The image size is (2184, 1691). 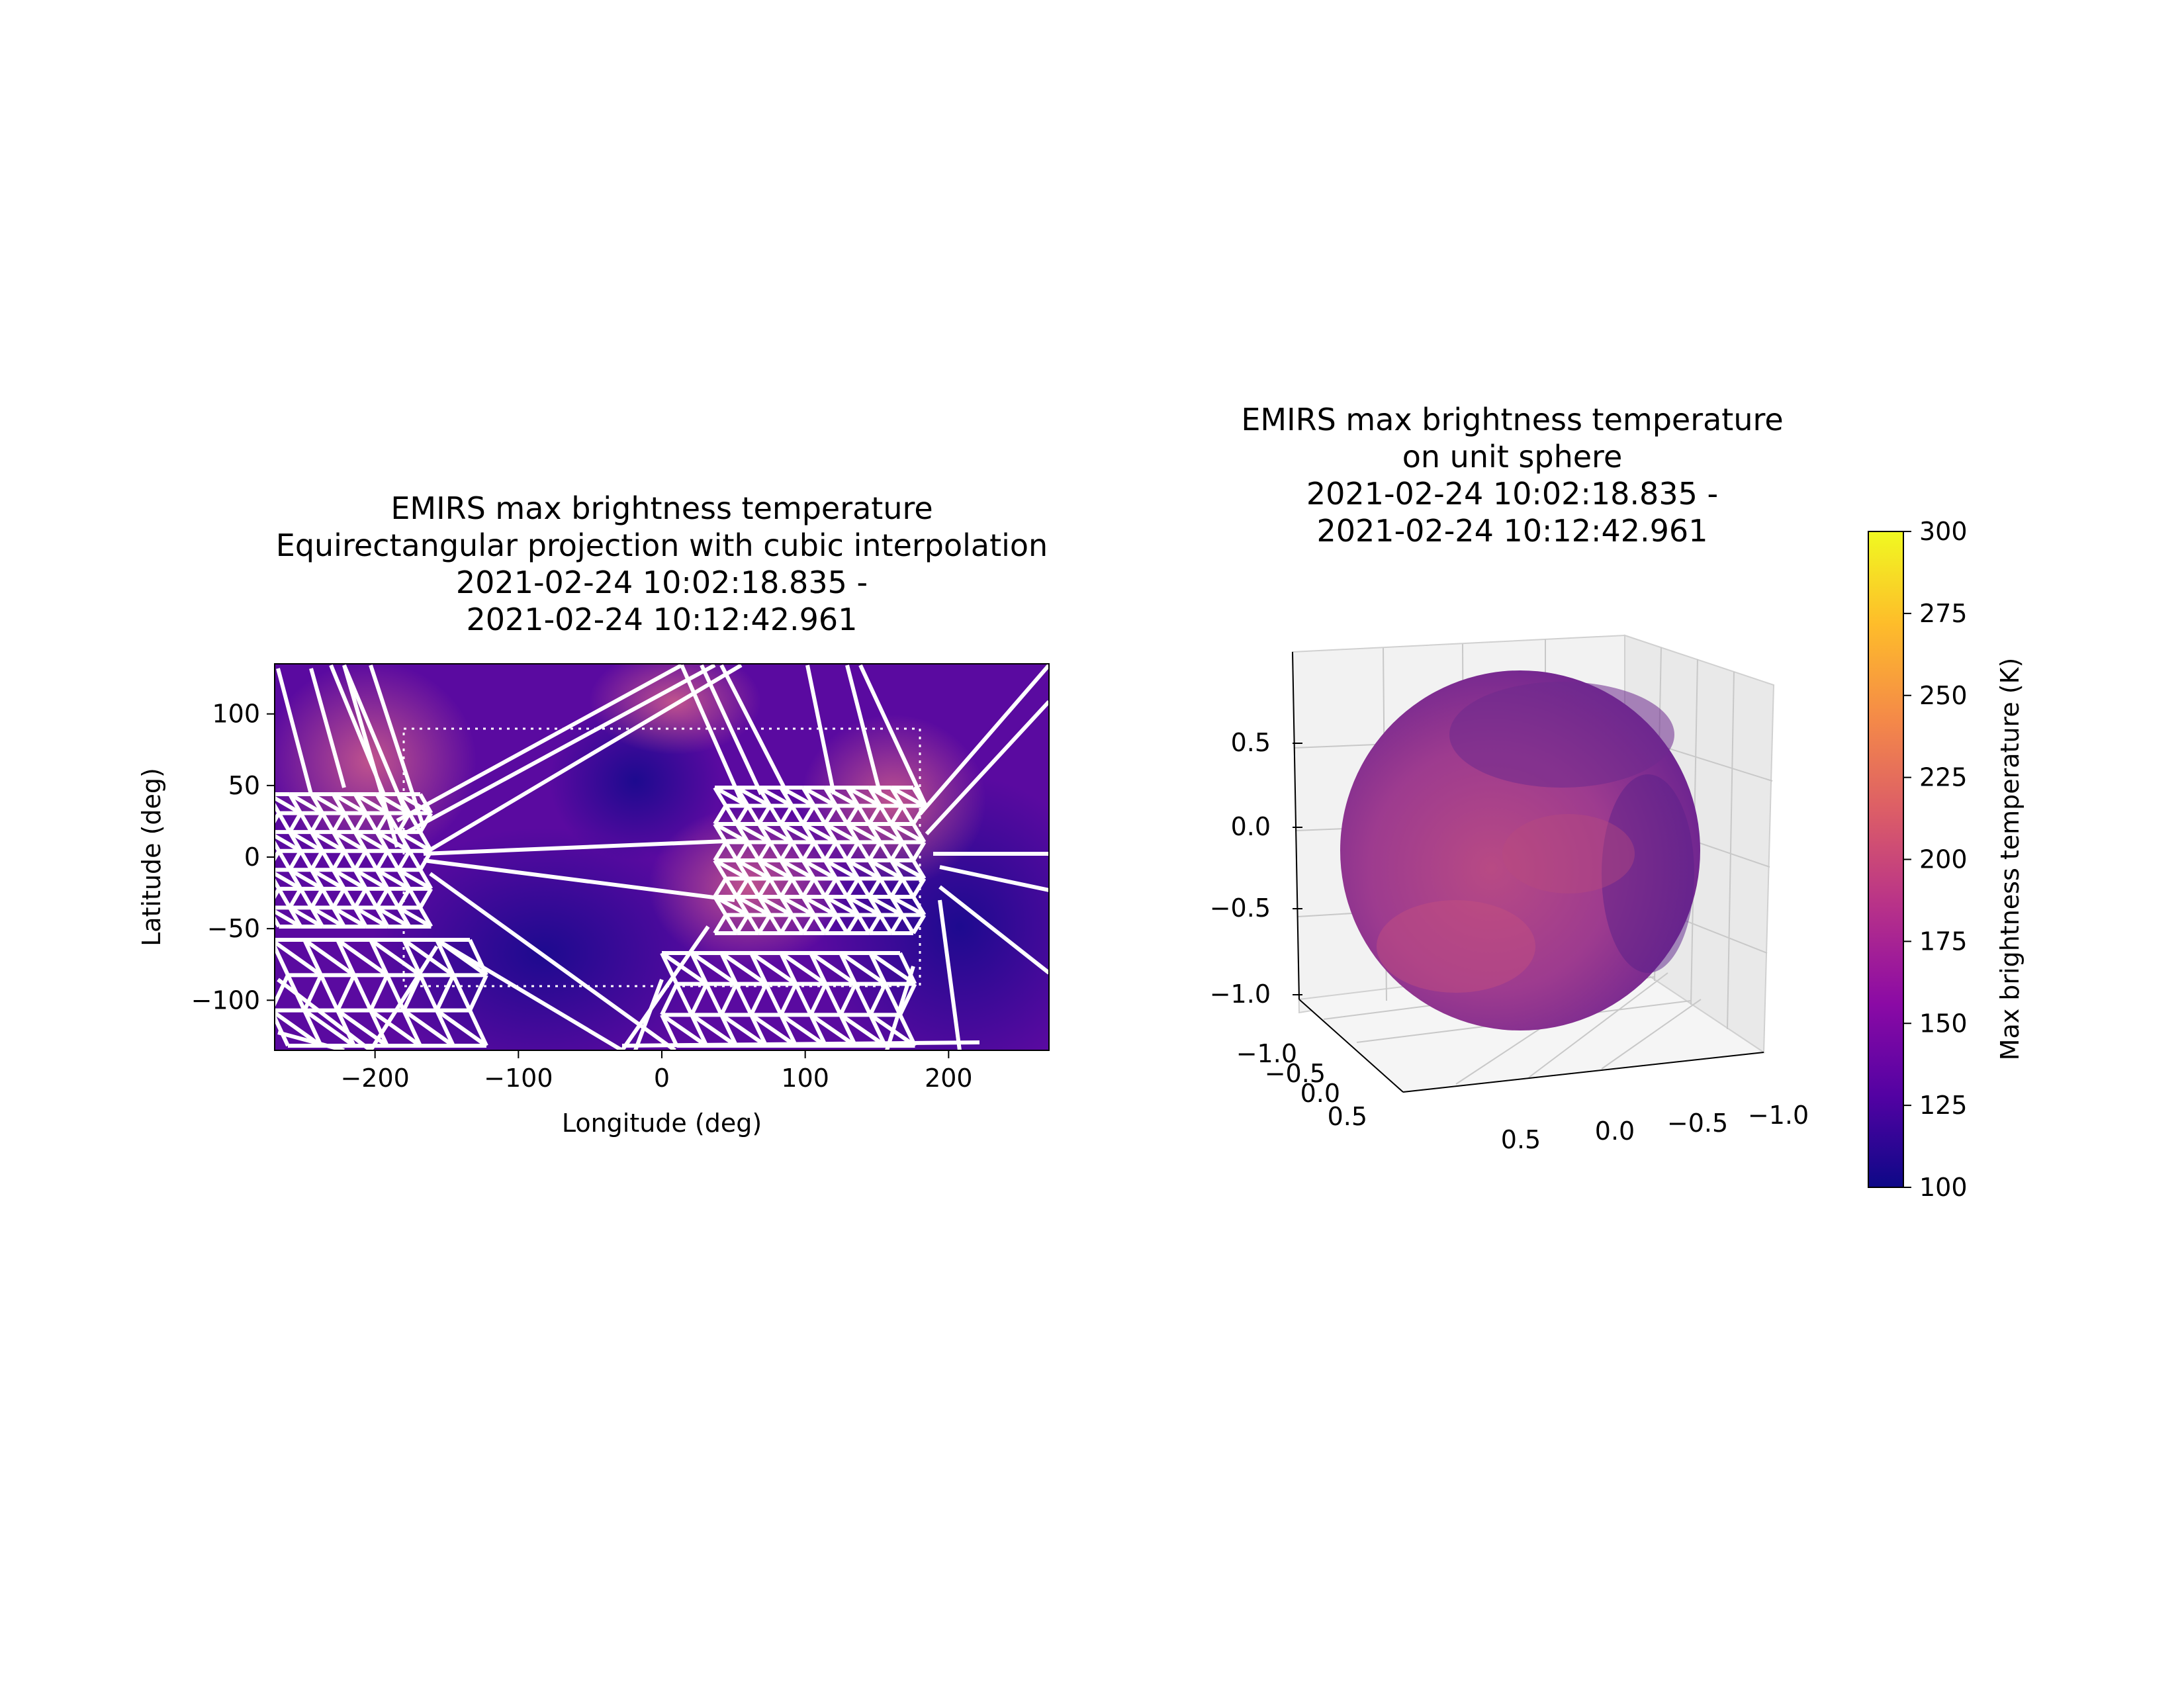 I want to click on sphere, so click(x=1520, y=850).